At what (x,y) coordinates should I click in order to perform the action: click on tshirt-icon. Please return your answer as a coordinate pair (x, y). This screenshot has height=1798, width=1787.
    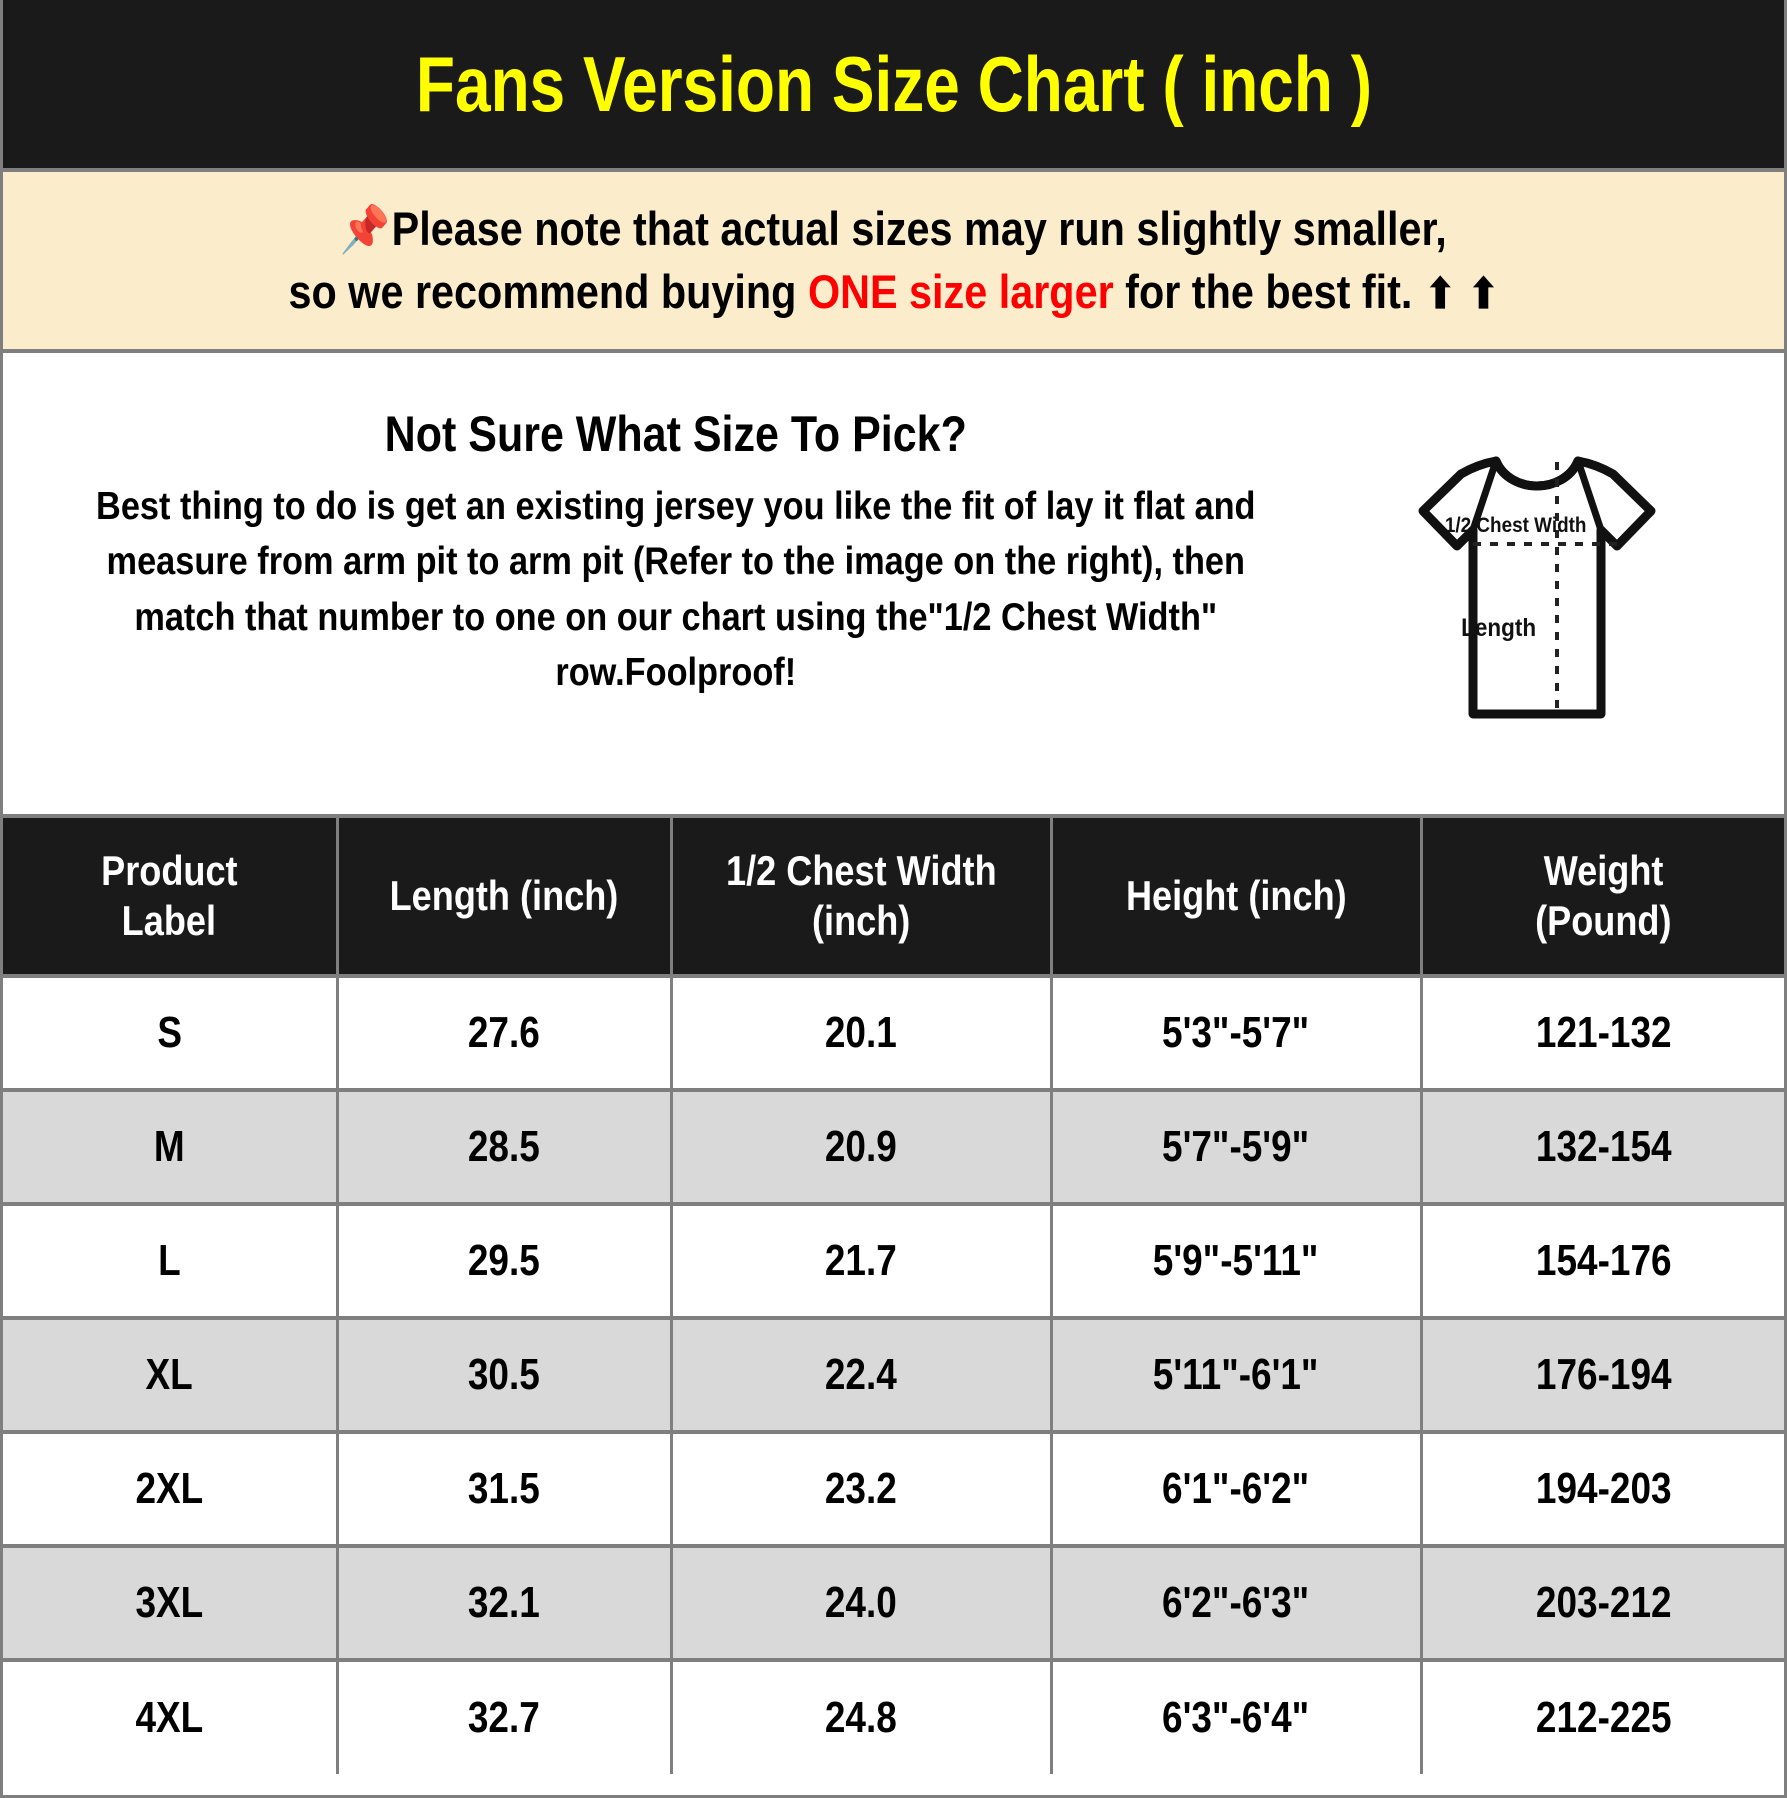
    Looking at the image, I should click on (1537, 587).